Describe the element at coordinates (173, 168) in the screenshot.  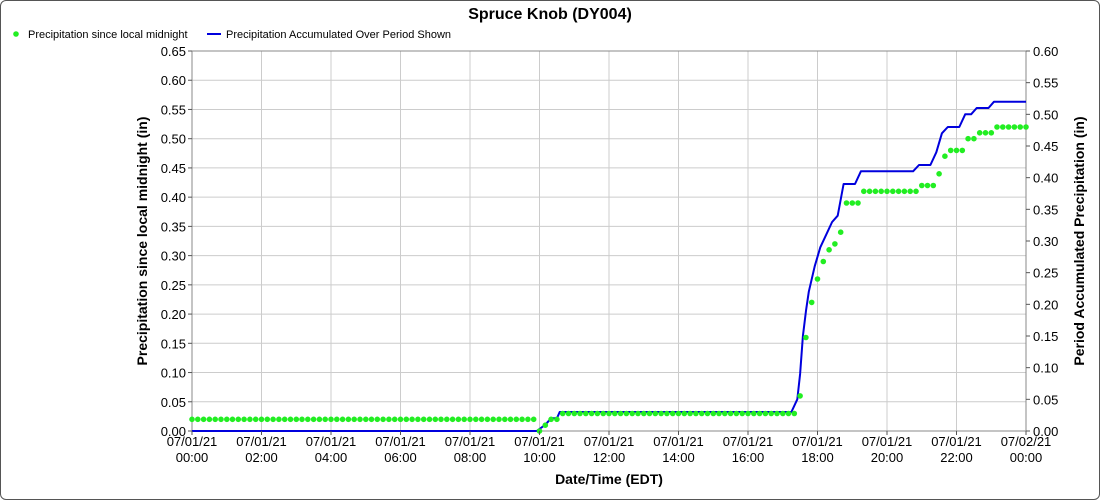
I see `y-left-tick-label: 0.45` at that location.